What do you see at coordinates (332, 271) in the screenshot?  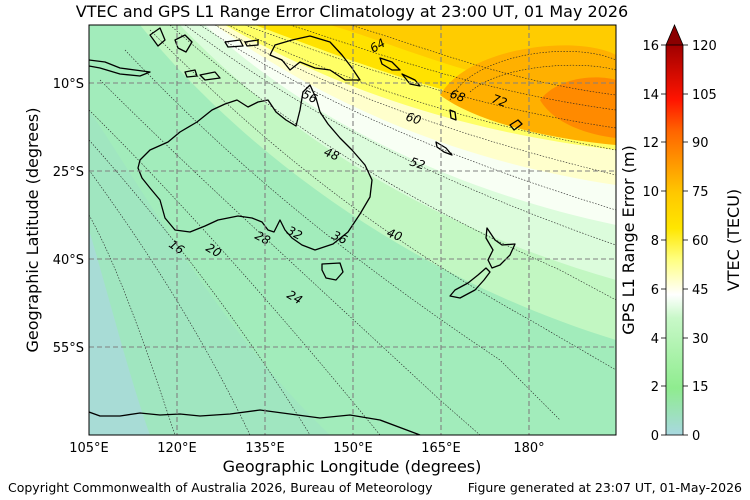 I see `tasmania-coastline` at bounding box center [332, 271].